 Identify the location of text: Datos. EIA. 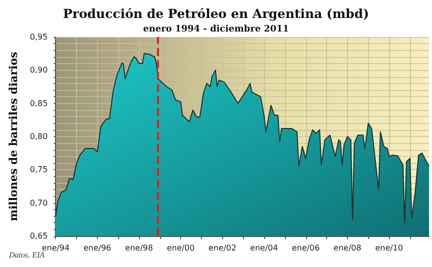
(26, 255).